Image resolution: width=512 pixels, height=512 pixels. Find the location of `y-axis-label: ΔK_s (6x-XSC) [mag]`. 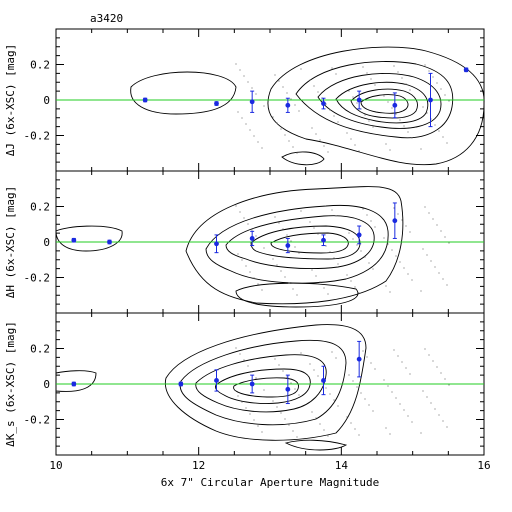

y-axis-label: ΔK_s (6x-XSC) [mag] is located at coordinates (10, 384).